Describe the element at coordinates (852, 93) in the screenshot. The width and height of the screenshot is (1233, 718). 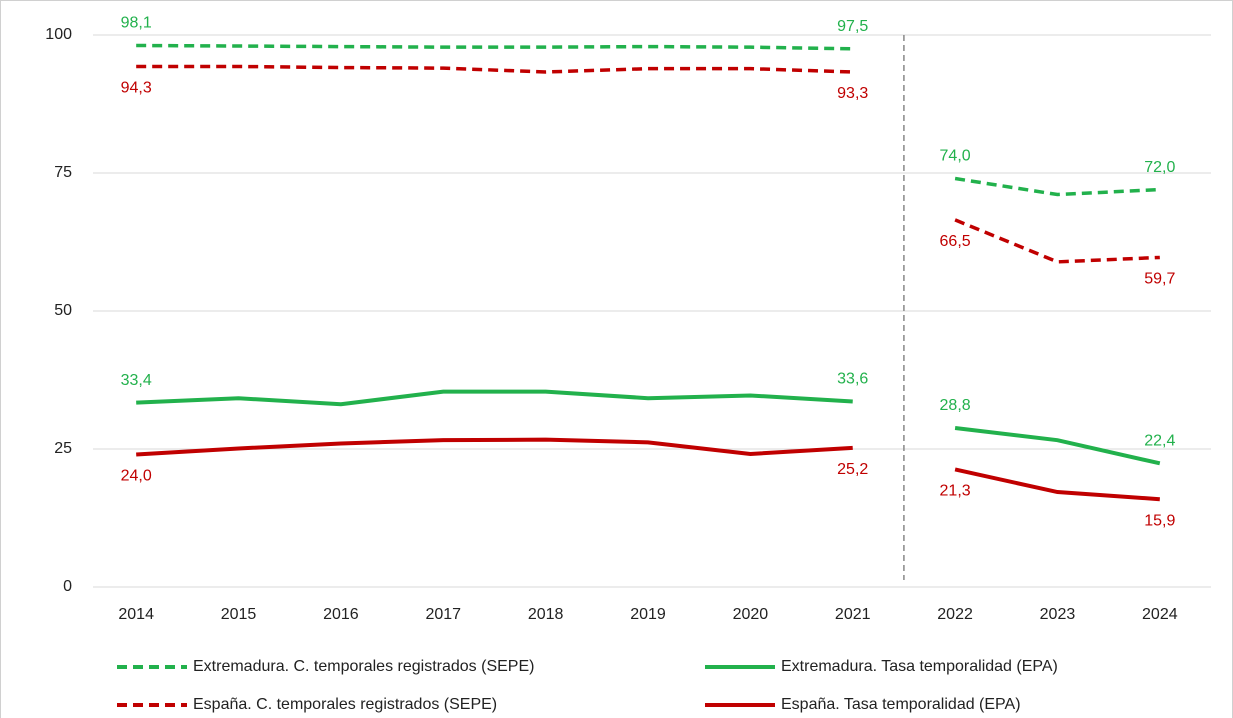
I see `data-label: 93,3` at that location.